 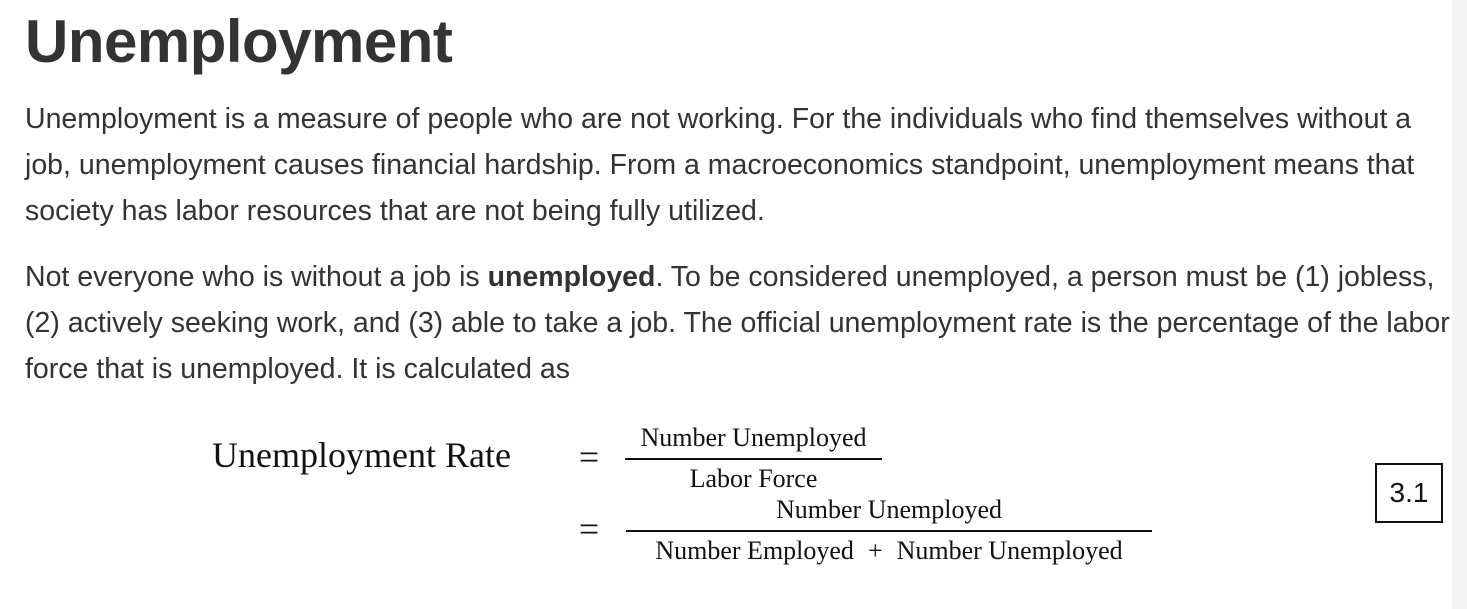 I want to click on paragraph-criteria-text-start: Not everyone who is without a job is, so click(x=256, y=277).